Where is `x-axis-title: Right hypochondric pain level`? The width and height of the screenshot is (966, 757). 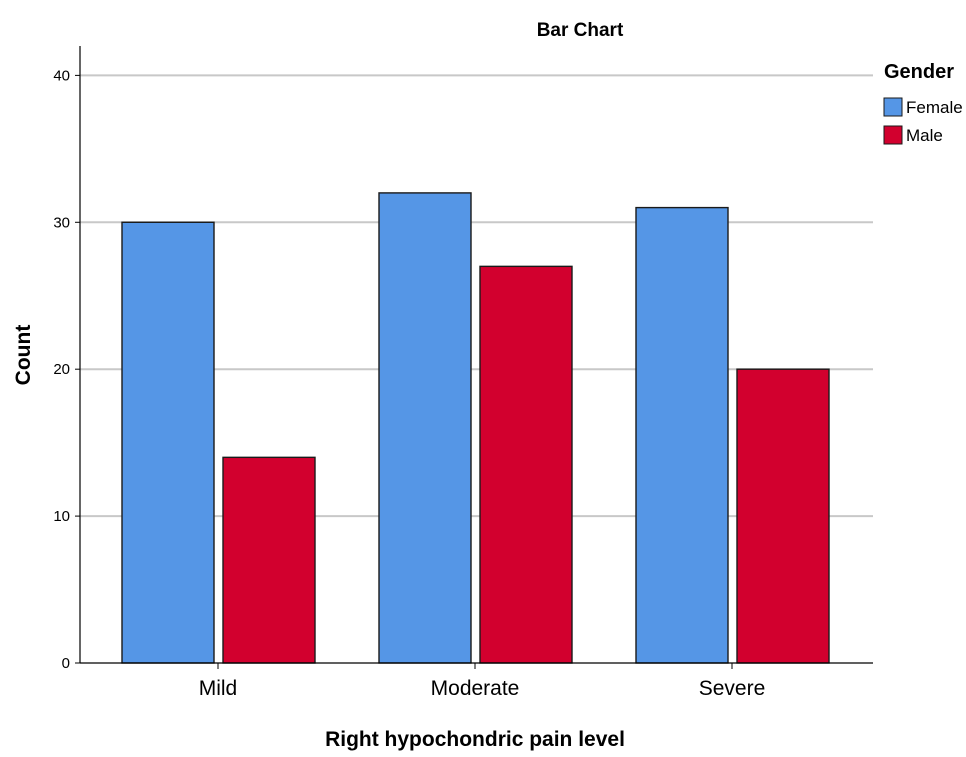 x-axis-title: Right hypochondric pain level is located at coordinates (475, 739).